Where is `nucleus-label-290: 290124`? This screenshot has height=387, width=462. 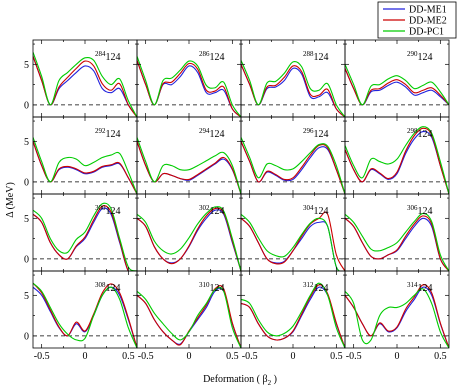
nucleus-label-290: 290124 is located at coordinates (420, 56).